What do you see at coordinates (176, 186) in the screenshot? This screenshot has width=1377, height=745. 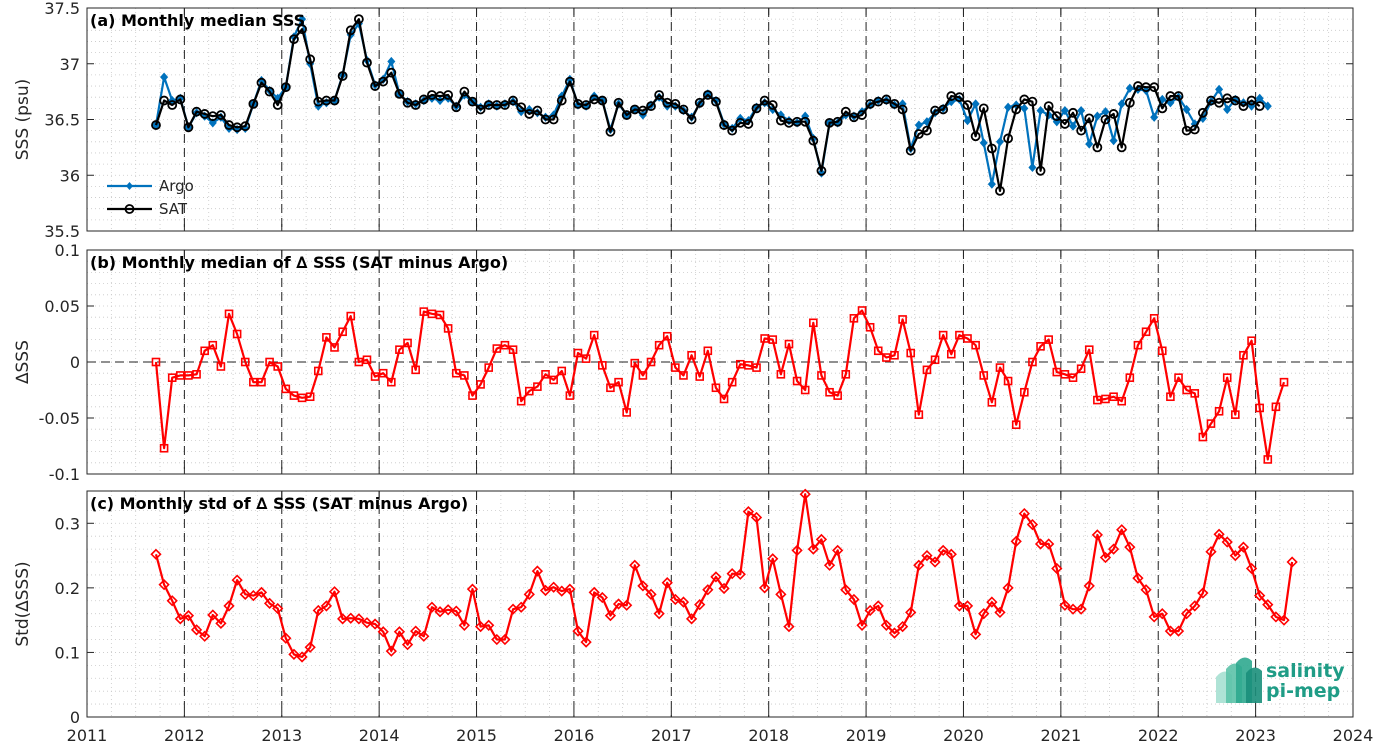 I see `legend-label: Argo` at bounding box center [176, 186].